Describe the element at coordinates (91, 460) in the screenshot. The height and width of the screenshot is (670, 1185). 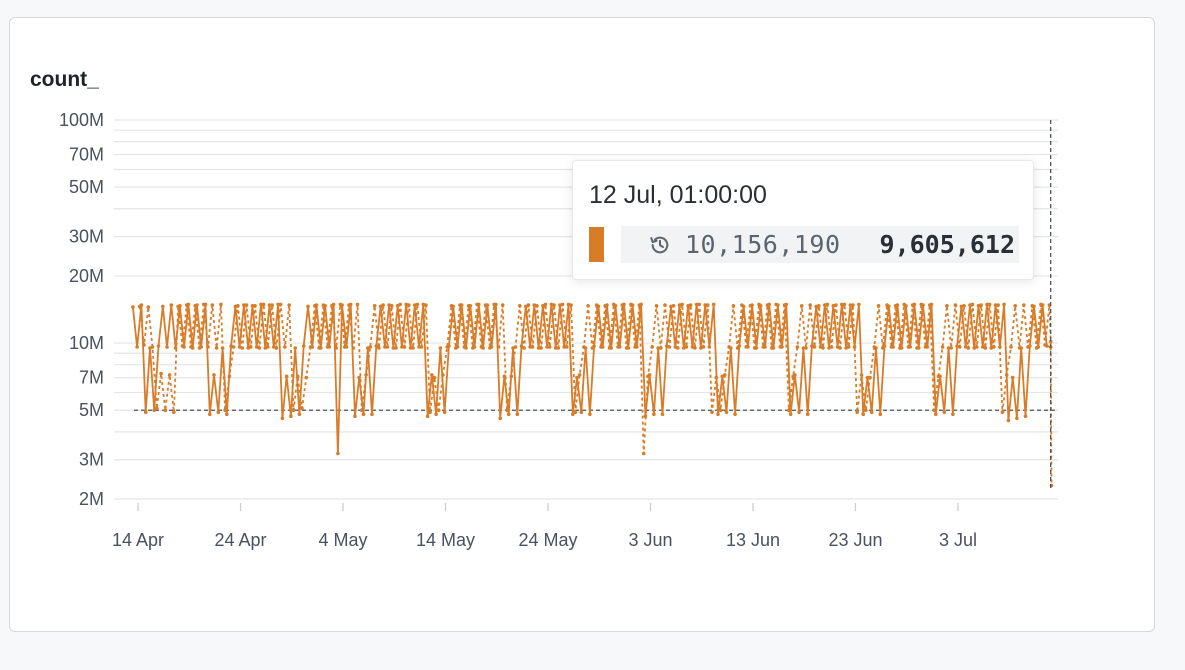
I see `y-tick-label: 3M` at that location.